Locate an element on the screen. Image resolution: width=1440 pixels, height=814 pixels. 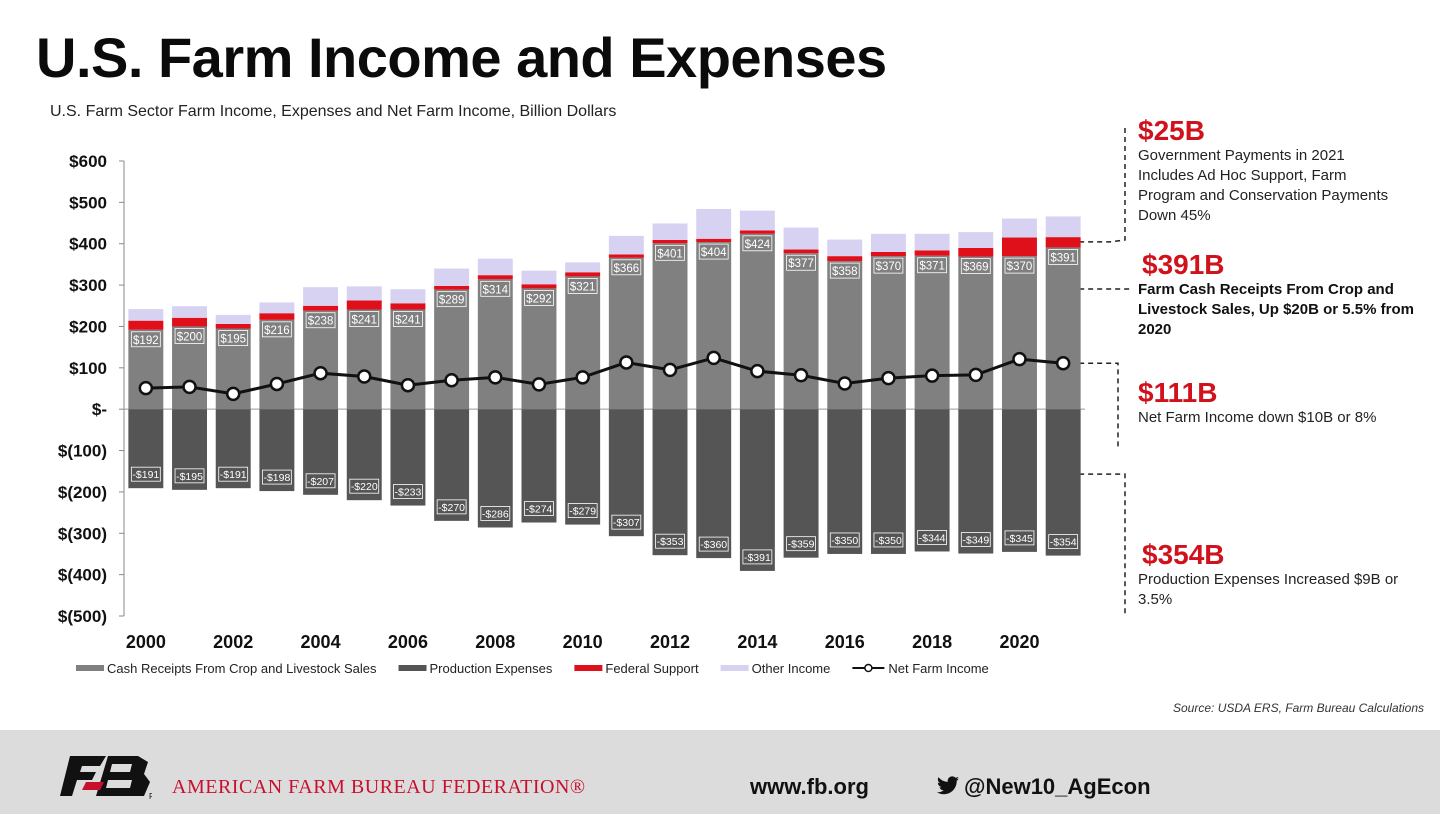
twitter-bird-icon is located at coordinates (948, 785).